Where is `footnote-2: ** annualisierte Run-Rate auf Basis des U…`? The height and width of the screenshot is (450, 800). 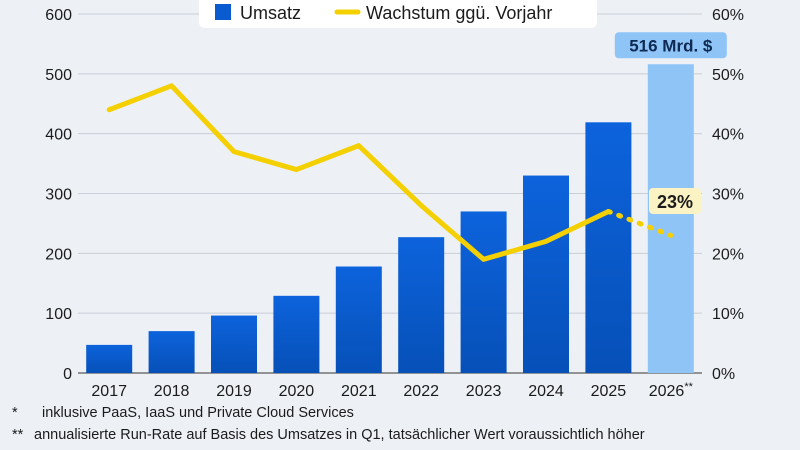 footnote-2: ** annualisierte Run-Rate auf Basis des U… is located at coordinates (328, 435).